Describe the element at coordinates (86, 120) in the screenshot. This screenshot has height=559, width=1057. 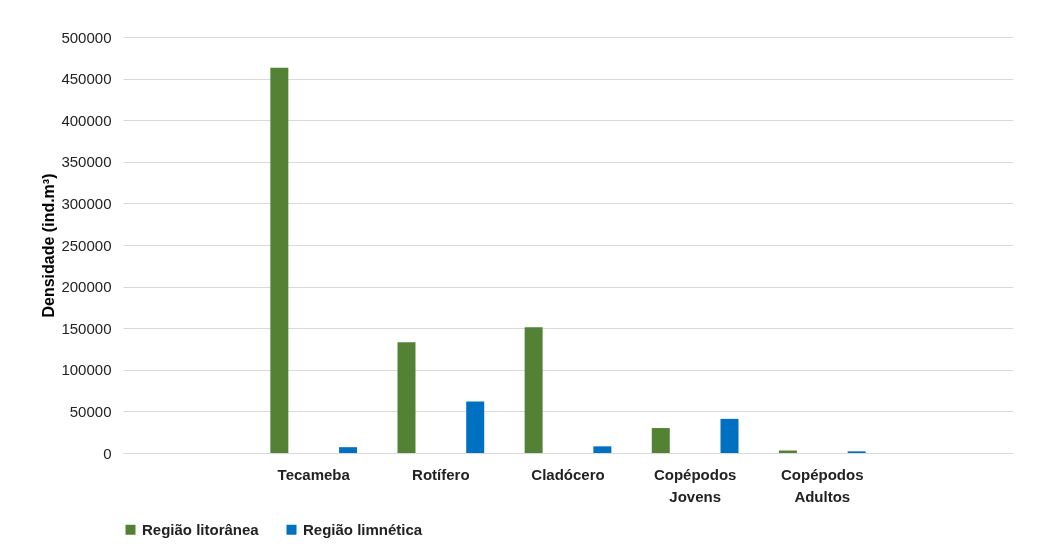
I see `y-tick-label: 400000` at that location.